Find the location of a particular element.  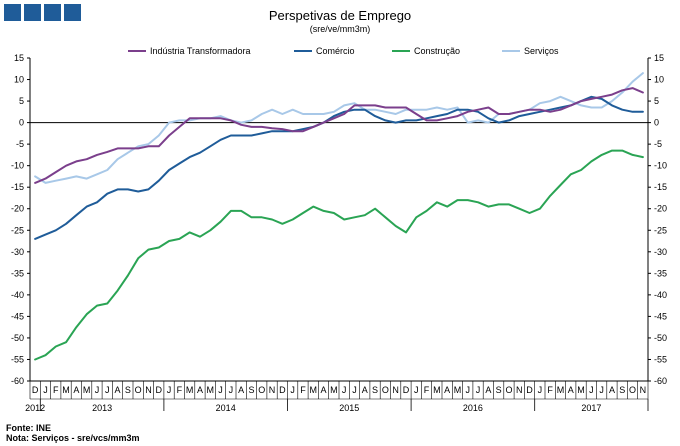

y-tick-label-right: 10 is located at coordinates (659, 80).